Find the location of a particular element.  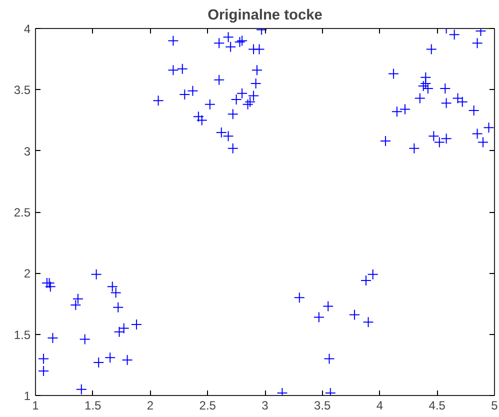

y-tick-label: 1.5 is located at coordinates (22, 335).